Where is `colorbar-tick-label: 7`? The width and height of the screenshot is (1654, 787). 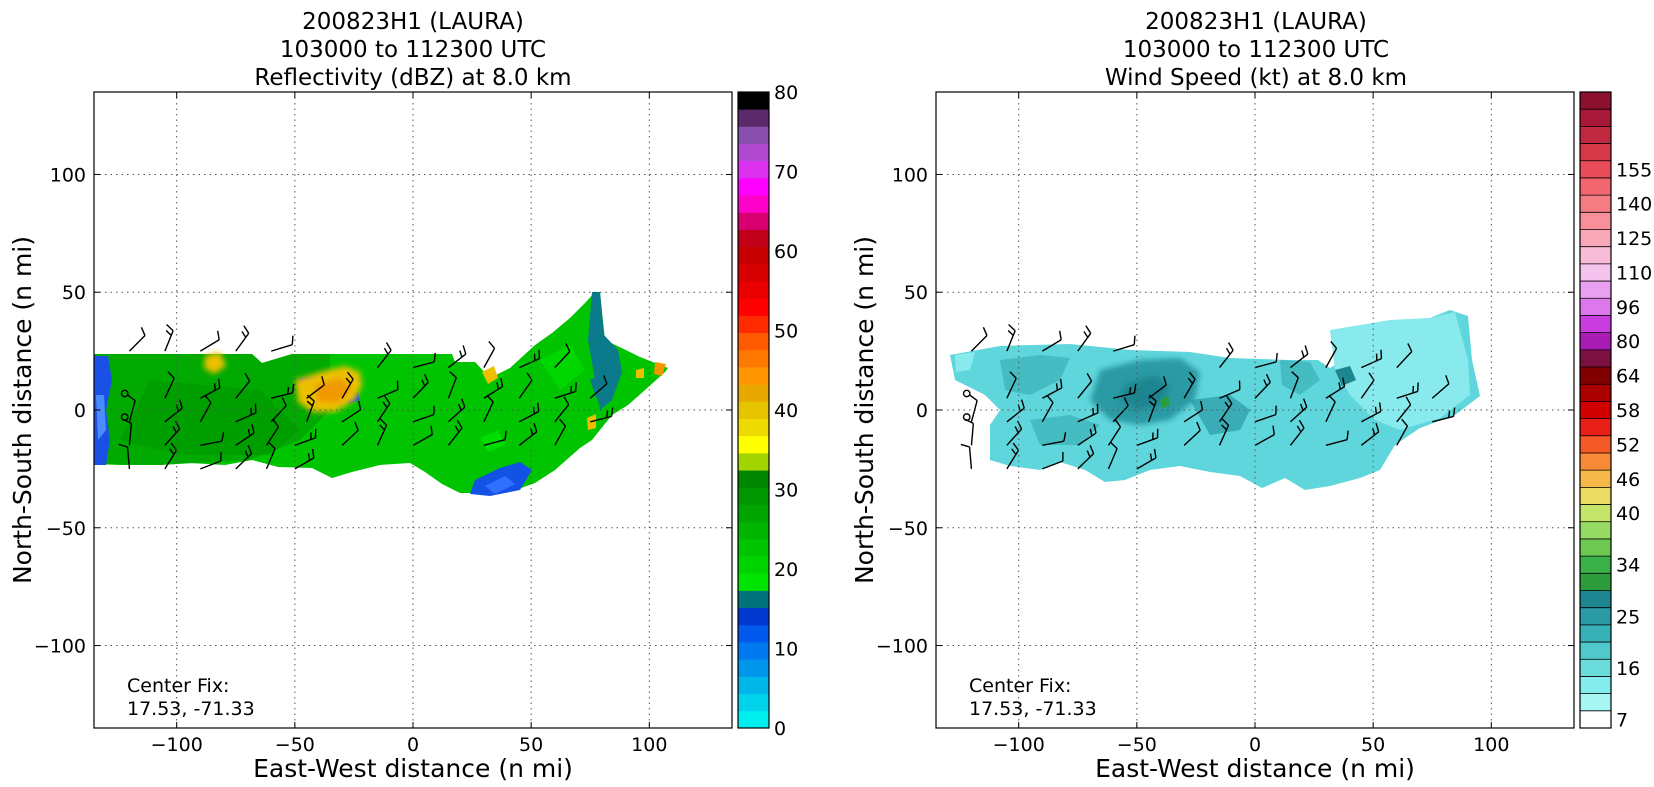 colorbar-tick-label: 7 is located at coordinates (1622, 720).